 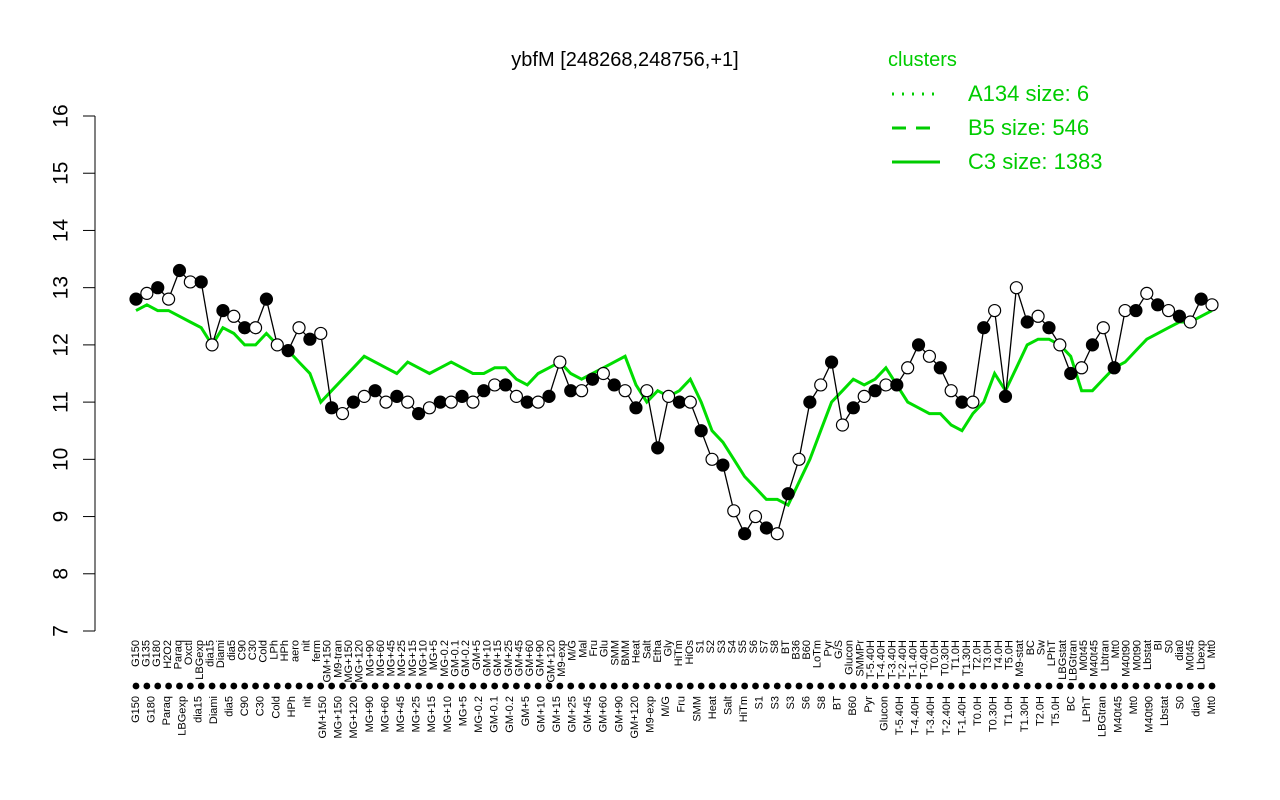 What do you see at coordinates (1056, 711) in the screenshot?
I see `x-tick-label: T5.0H` at bounding box center [1056, 711].